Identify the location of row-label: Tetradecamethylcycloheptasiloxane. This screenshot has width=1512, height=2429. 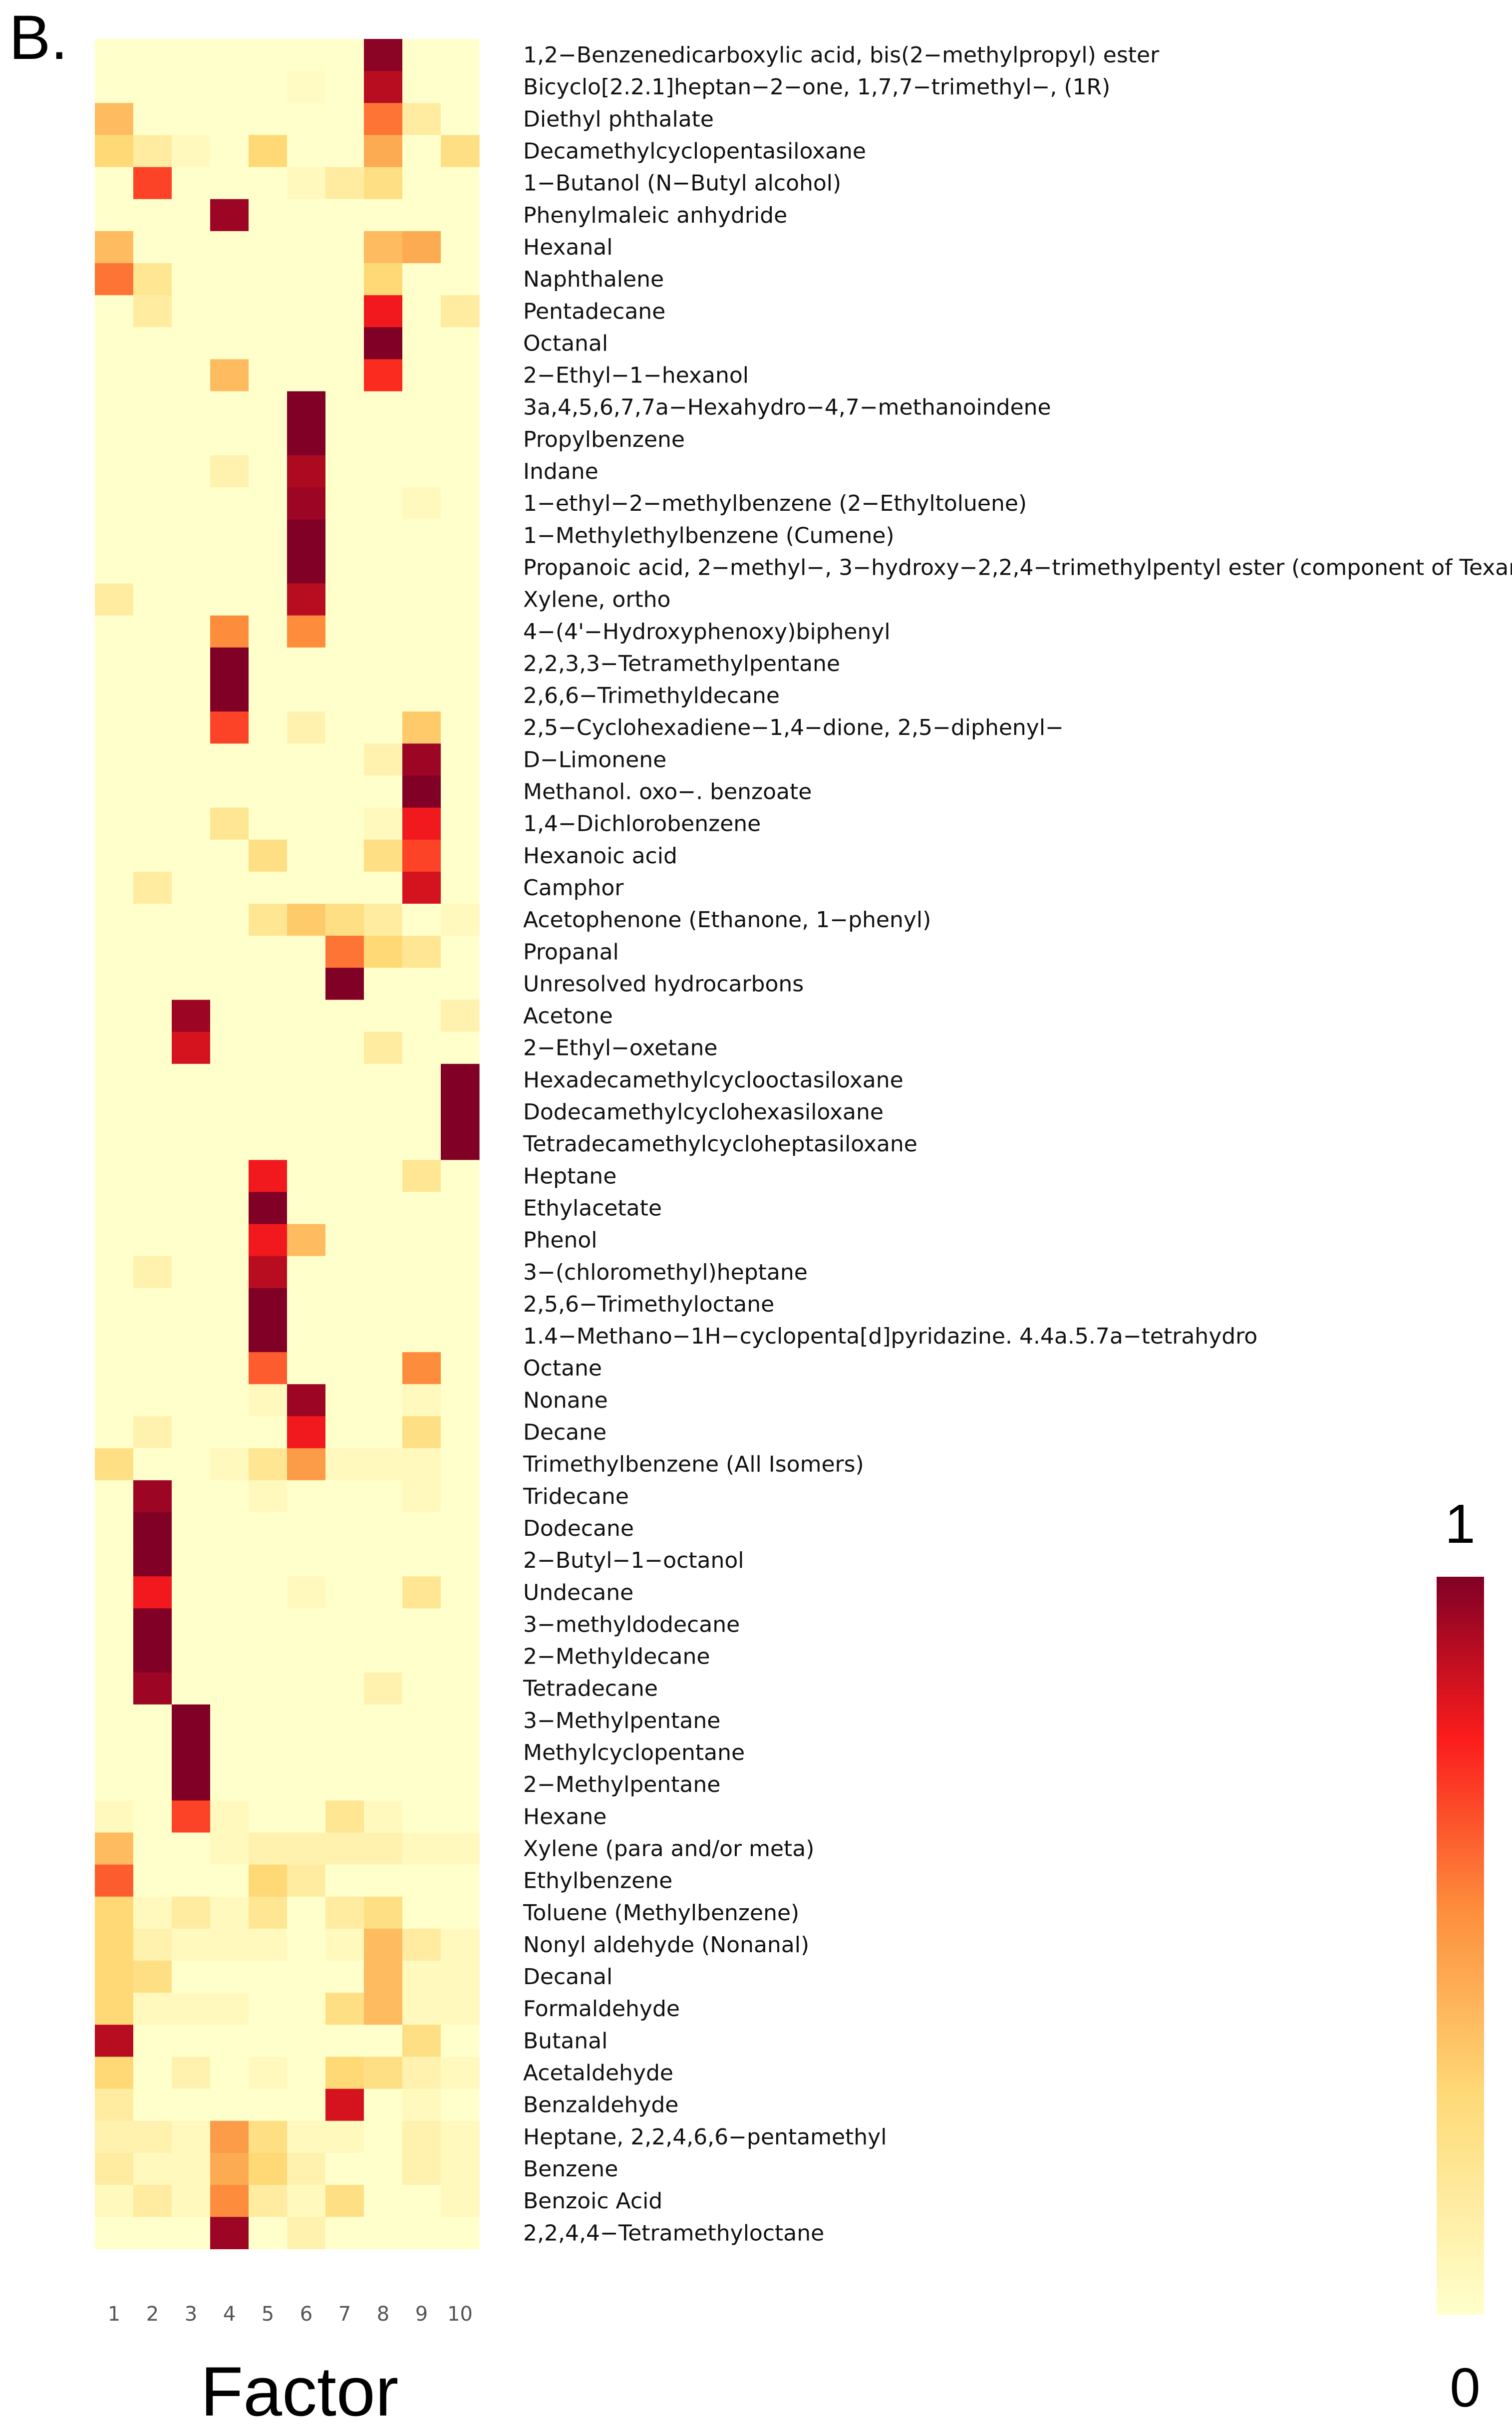
(720, 1144).